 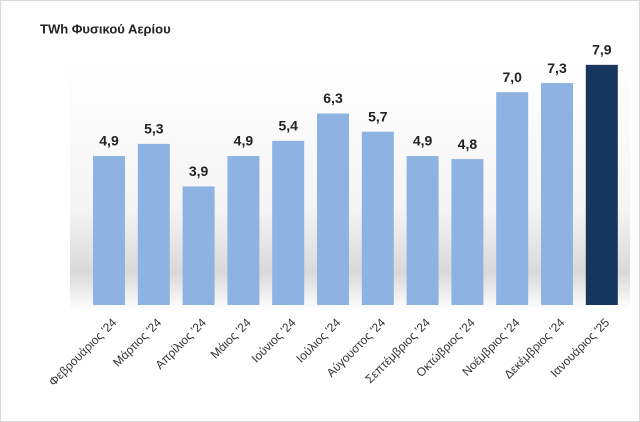 What do you see at coordinates (199, 171) in the screenshot?
I see `data-label: 3,9` at bounding box center [199, 171].